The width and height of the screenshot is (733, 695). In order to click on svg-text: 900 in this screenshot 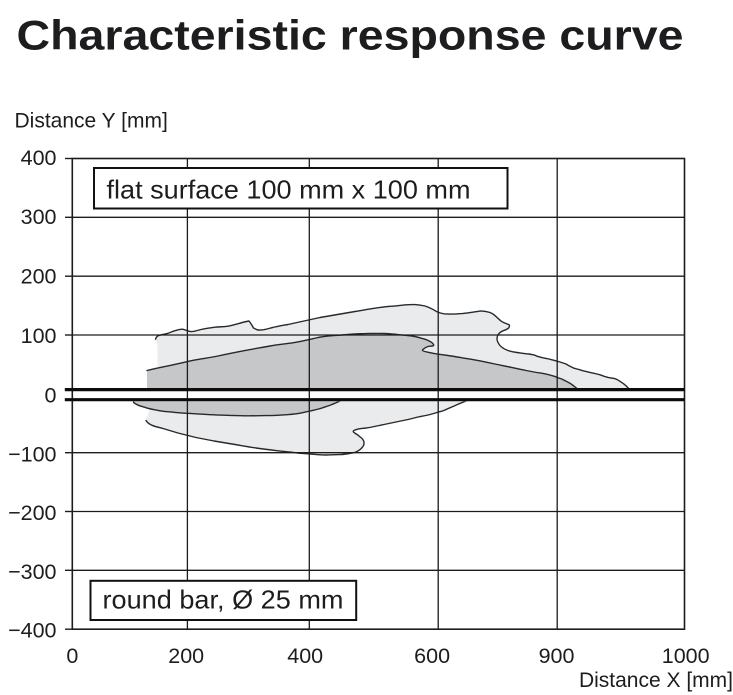, I will do `click(557, 656)`.